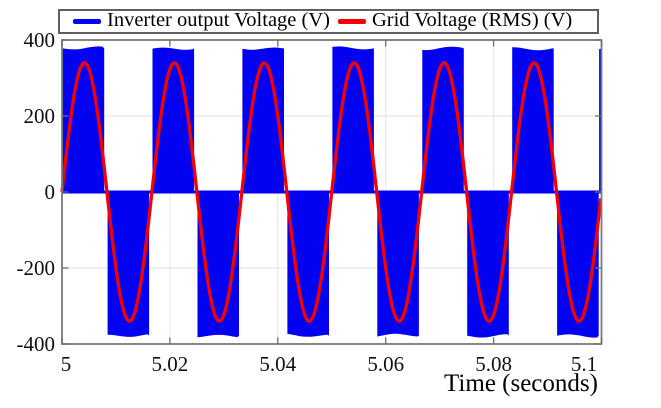 This screenshot has height=408, width=661. Describe the element at coordinates (351, 21) in the screenshot. I see `legend-line-sample-grid` at that location.